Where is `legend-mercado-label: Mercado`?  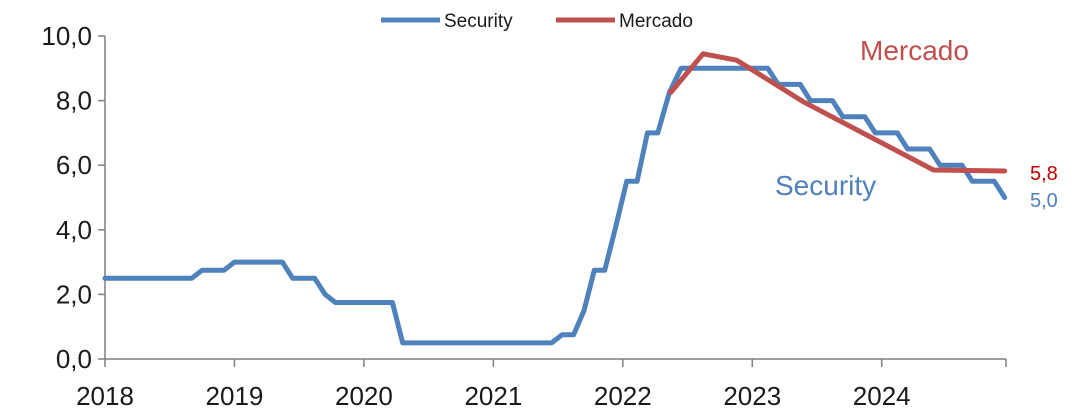
legend-mercado-label: Mercado is located at coordinates (656, 21).